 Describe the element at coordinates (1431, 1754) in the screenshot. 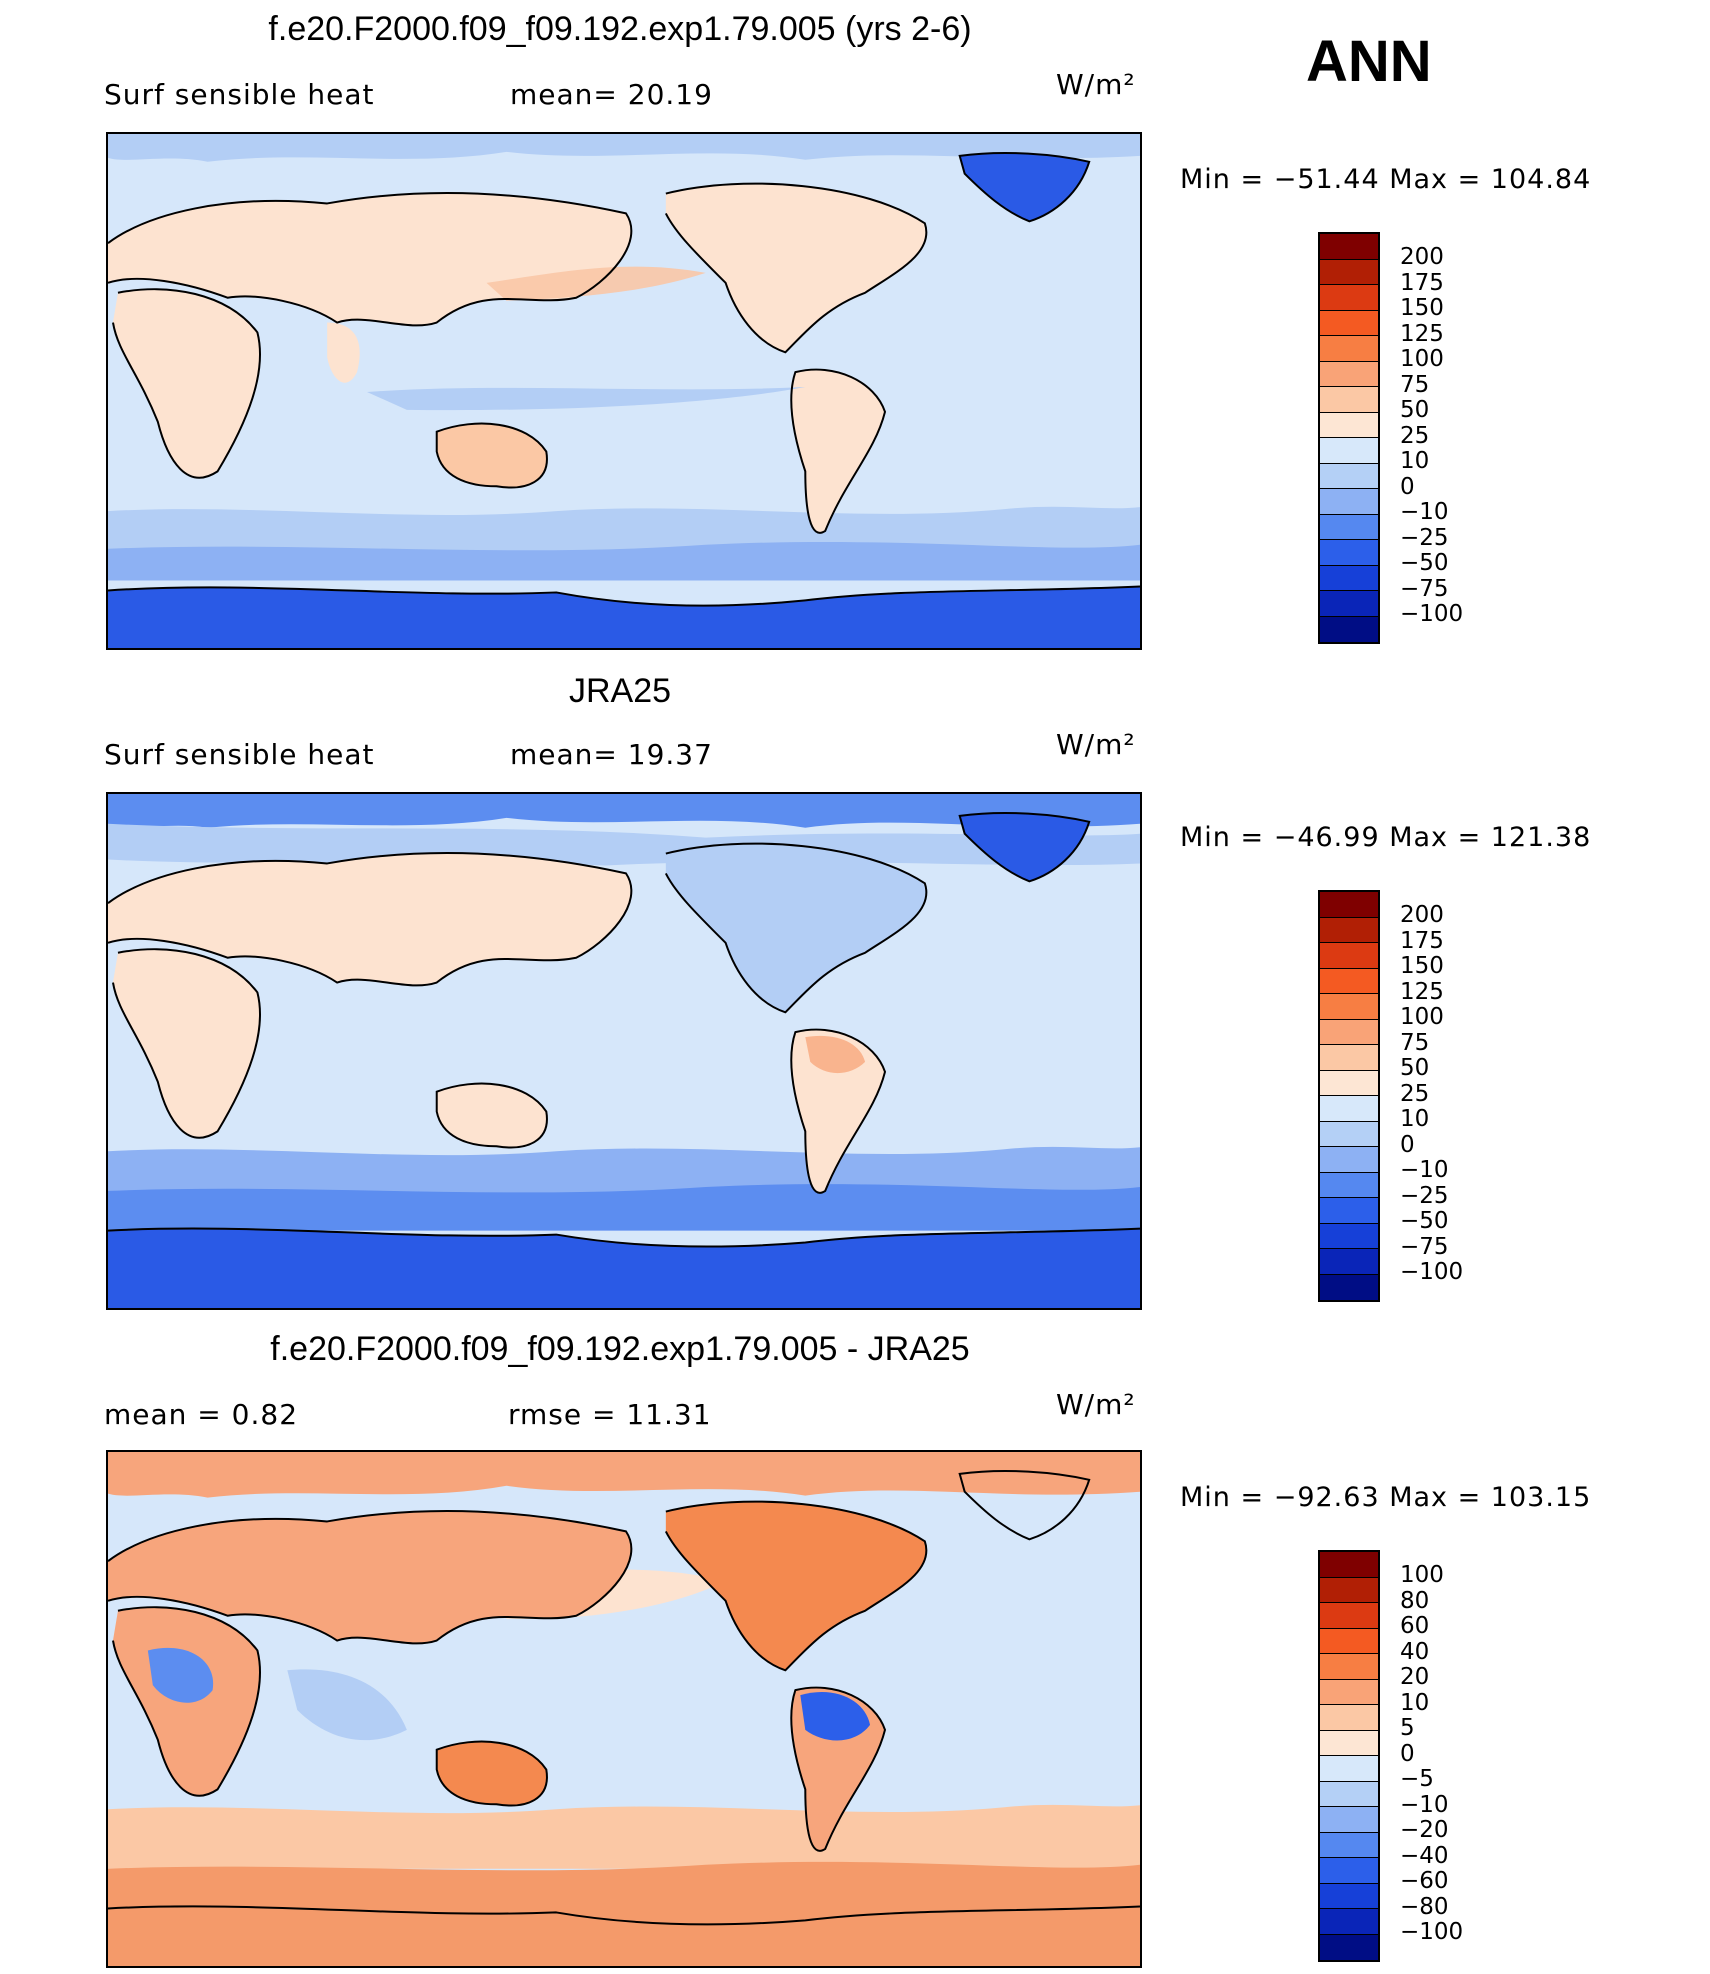

I see `panel-3-colorbar-ticks: 100 80 60 40 20 10 5 0 −5 −10 −20 −40 −60 −80 −100` at that location.